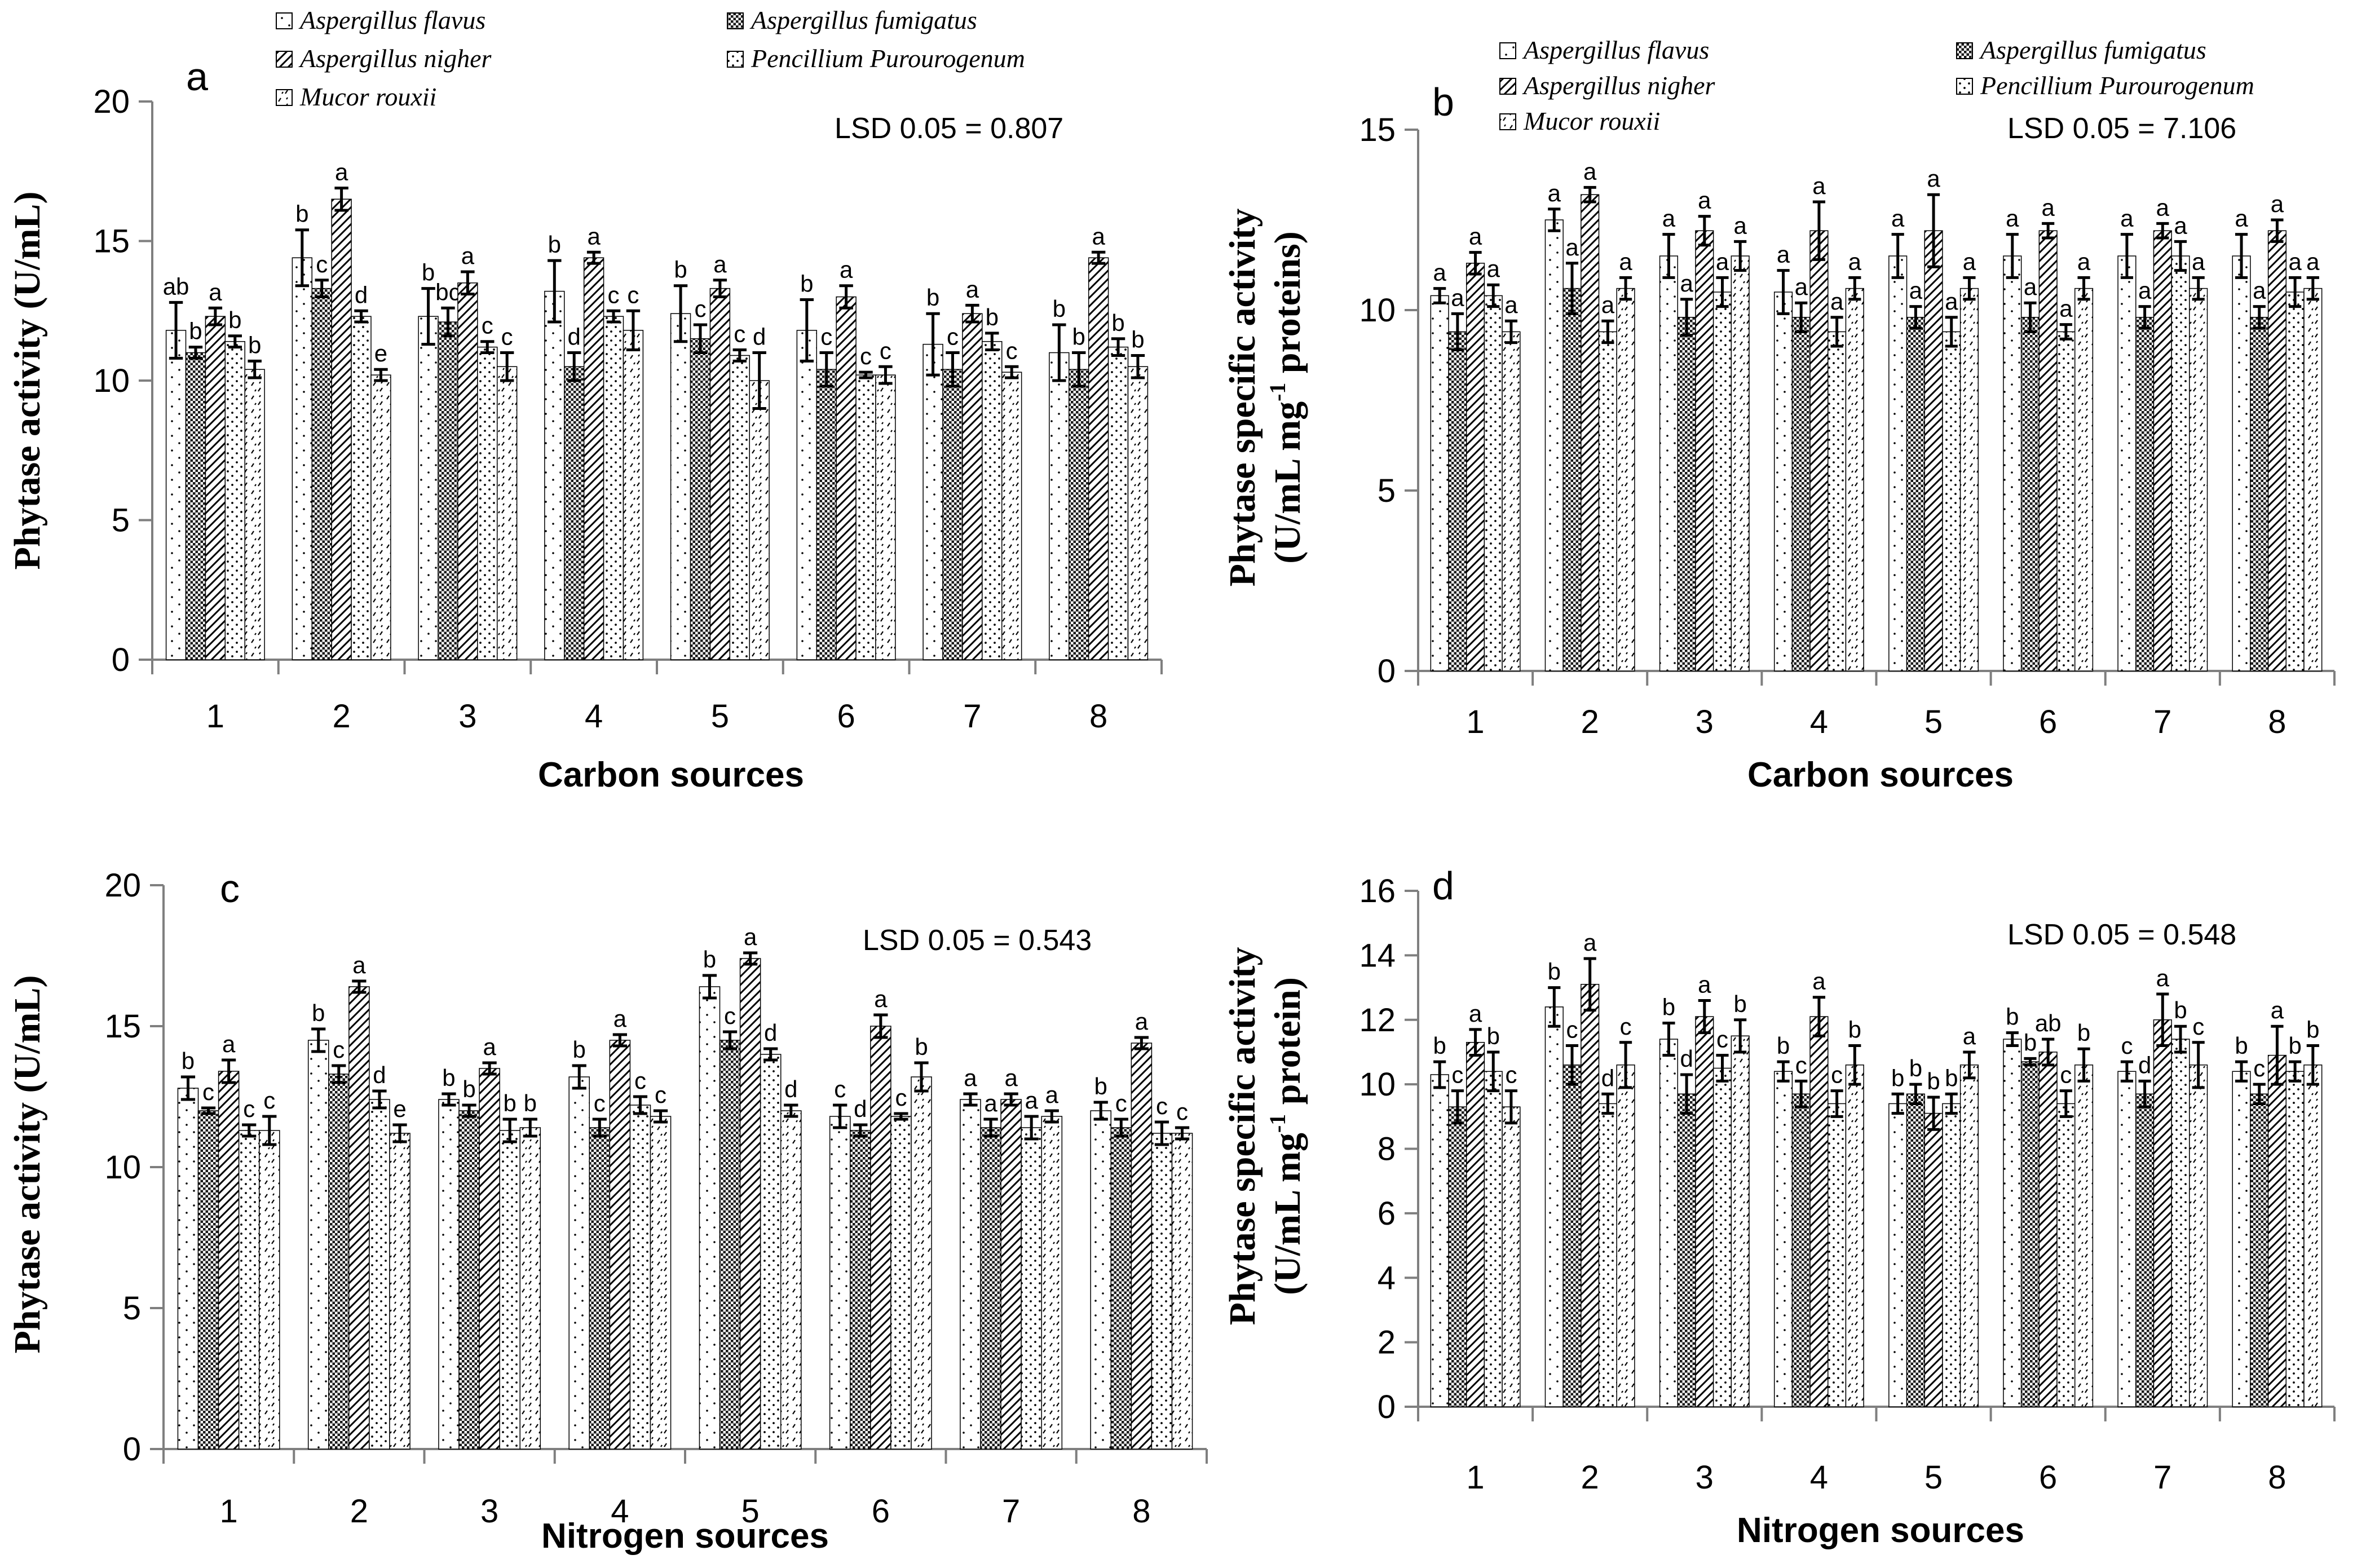 This screenshot has height=1568, width=2366. I want to click on x-tick-label: 4, so click(620, 1511).